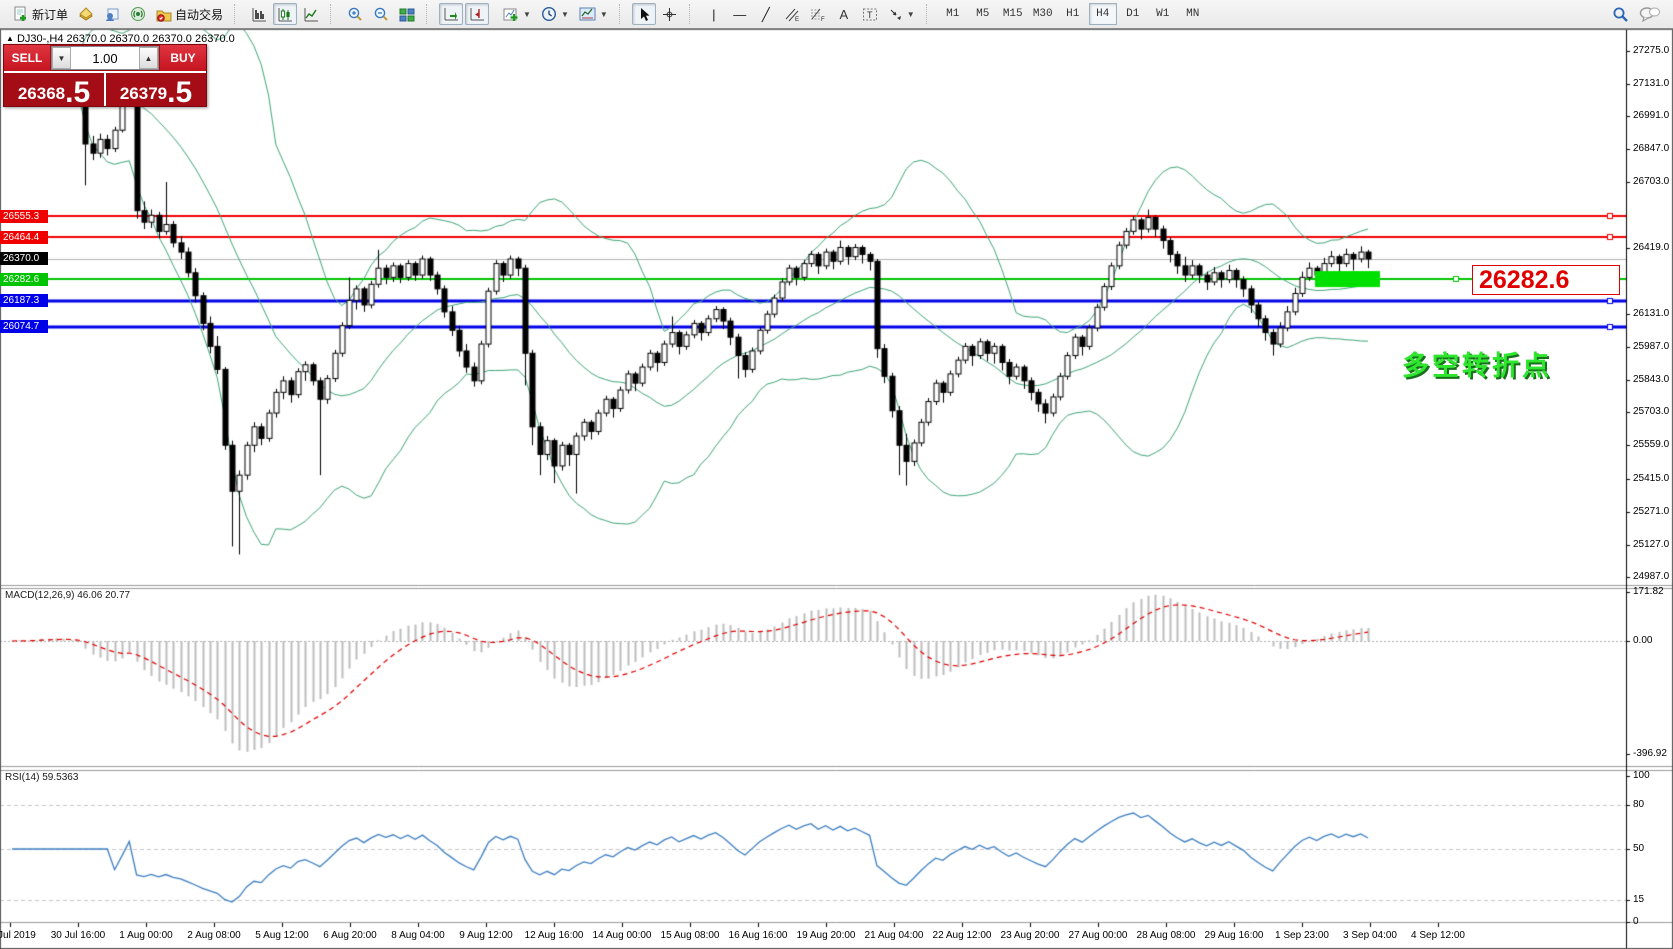 Image resolution: width=1673 pixels, height=949 pixels. Describe the element at coordinates (554, 935) in the screenshot. I see `time-tick: 12 Aug 16:00` at that location.